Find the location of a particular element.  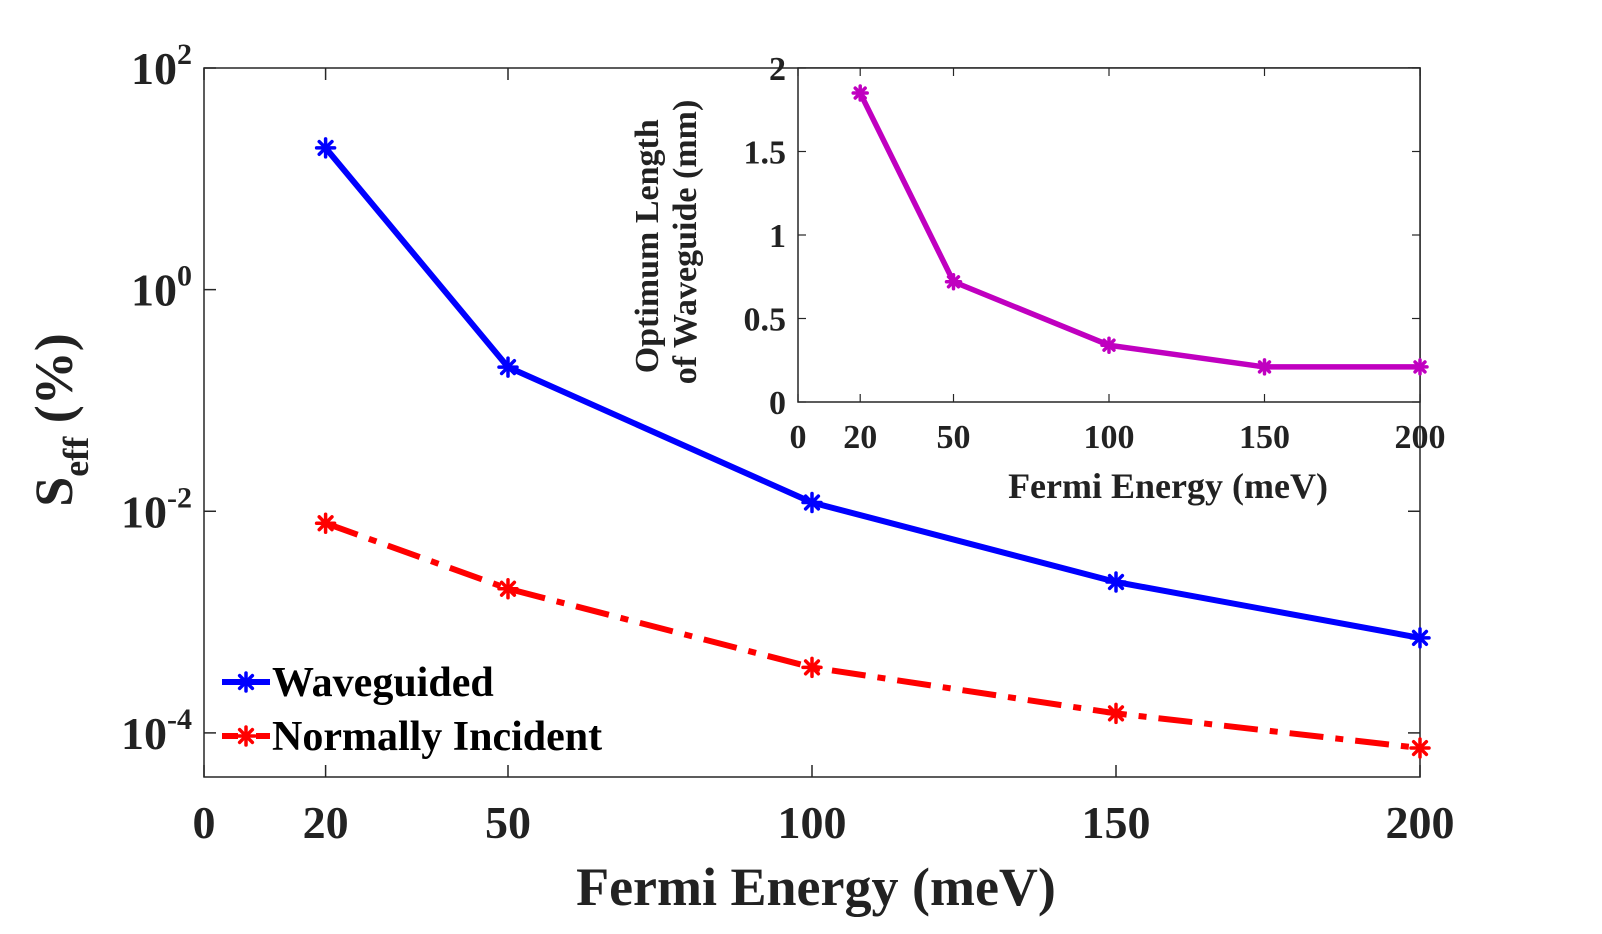

x-tick-label: 50 is located at coordinates (508, 822).